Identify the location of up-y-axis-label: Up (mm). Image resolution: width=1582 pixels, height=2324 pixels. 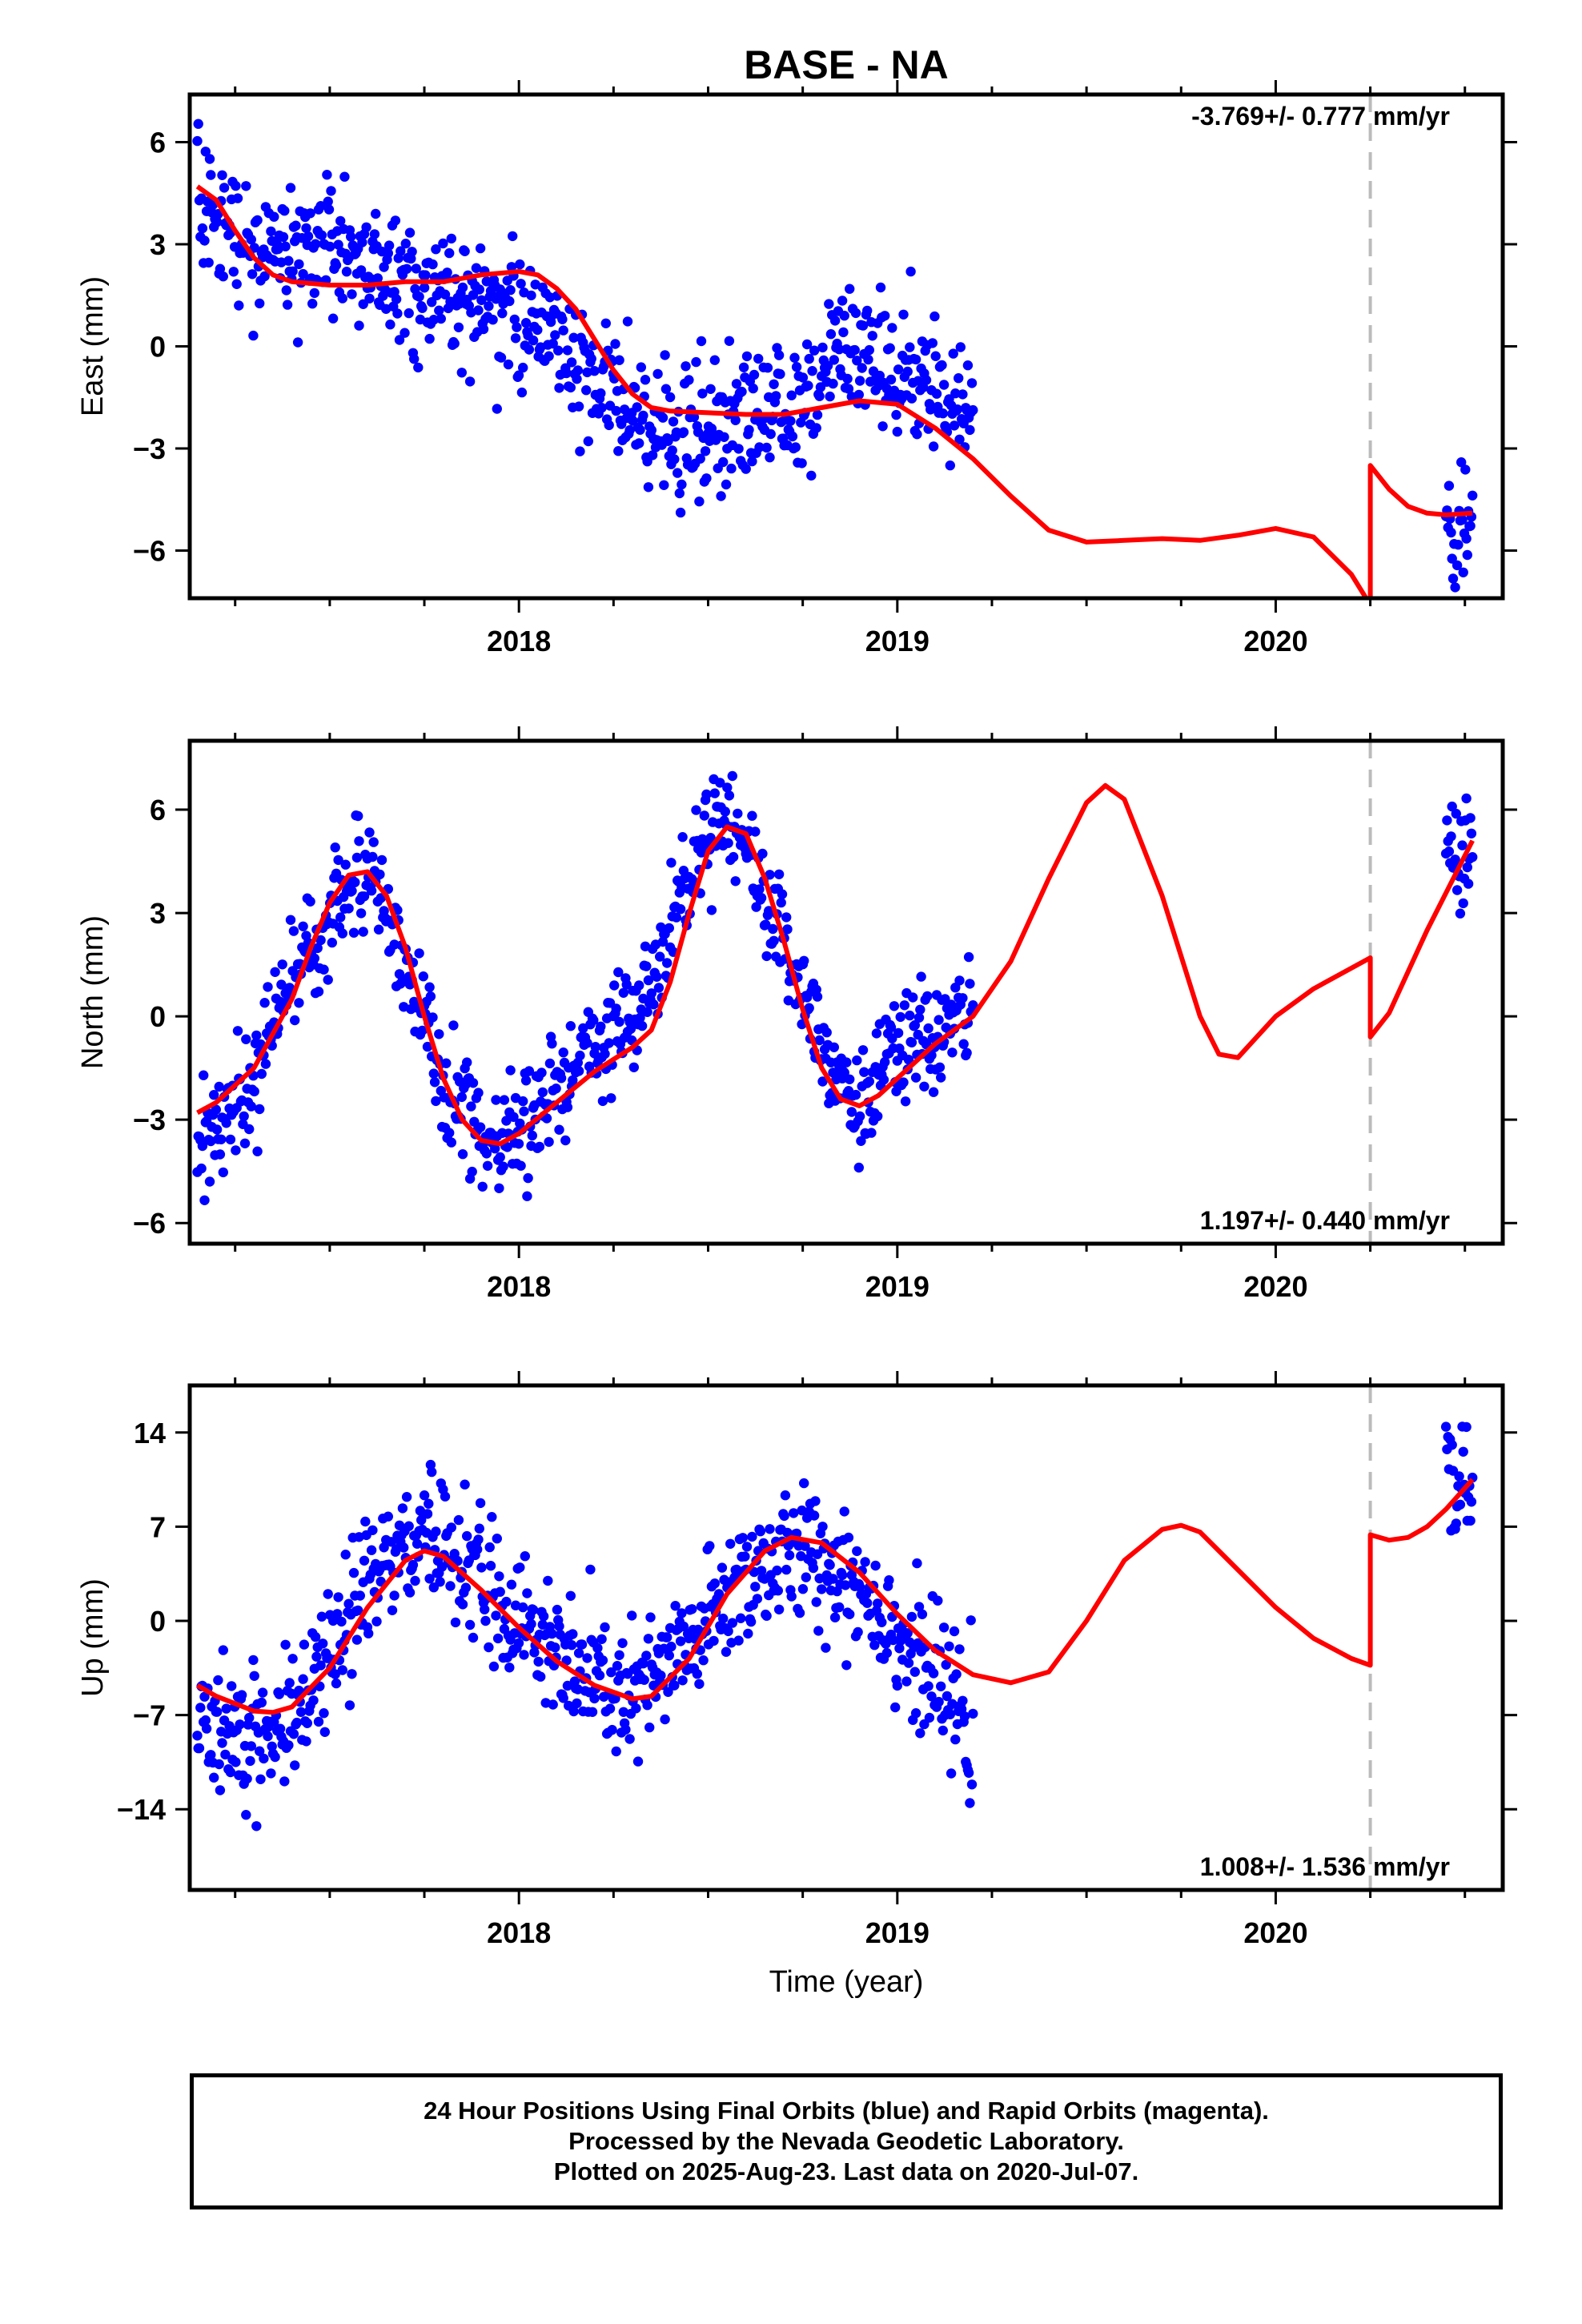
(93, 1637).